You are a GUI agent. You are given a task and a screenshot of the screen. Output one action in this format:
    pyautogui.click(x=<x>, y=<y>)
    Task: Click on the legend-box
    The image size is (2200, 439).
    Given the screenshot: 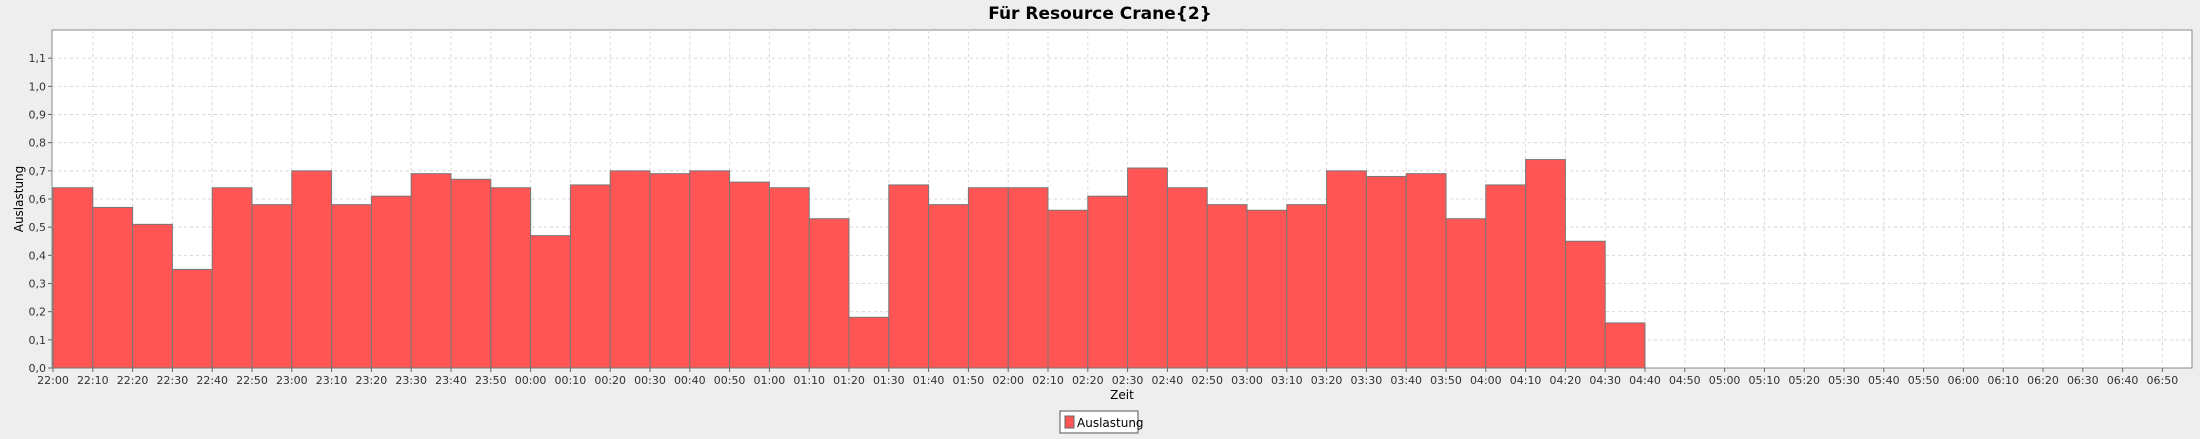 What is the action you would take?
    pyautogui.click(x=1099, y=422)
    